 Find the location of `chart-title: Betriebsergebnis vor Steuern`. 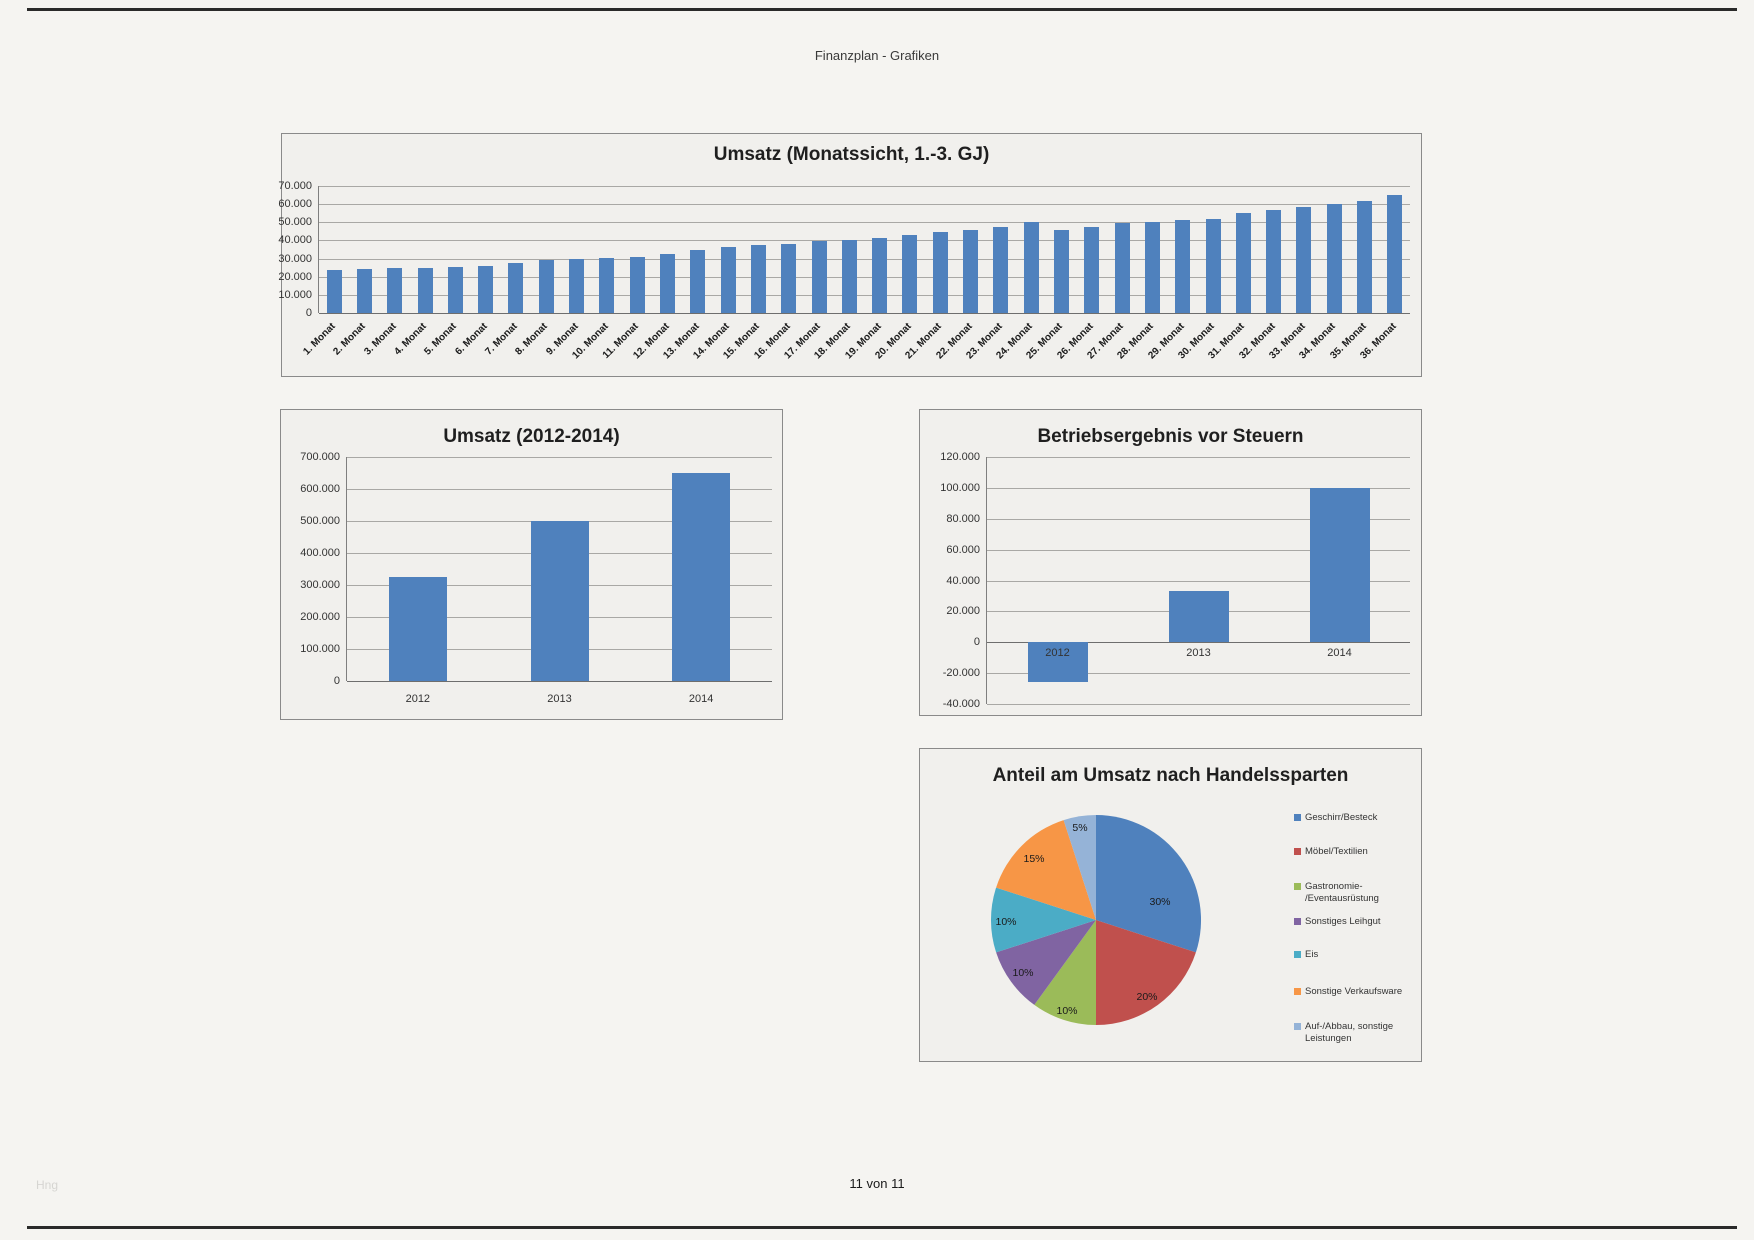

chart-title: Betriebsergebnis vor Steuern is located at coordinates (1170, 436).